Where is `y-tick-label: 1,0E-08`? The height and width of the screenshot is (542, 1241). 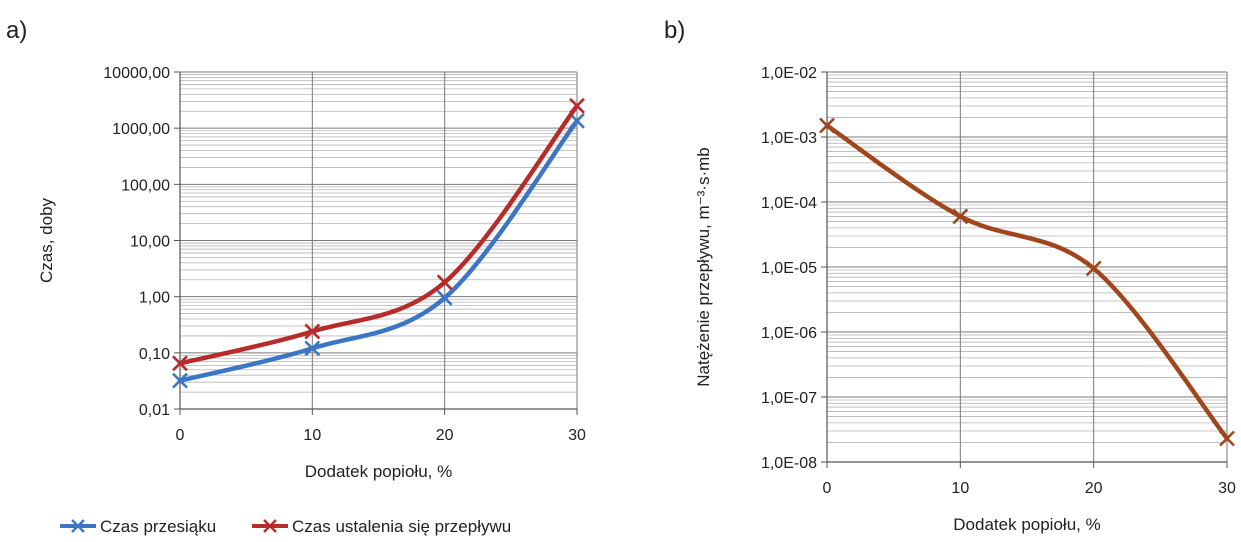
y-tick-label: 1,0E-08 is located at coordinates (789, 463).